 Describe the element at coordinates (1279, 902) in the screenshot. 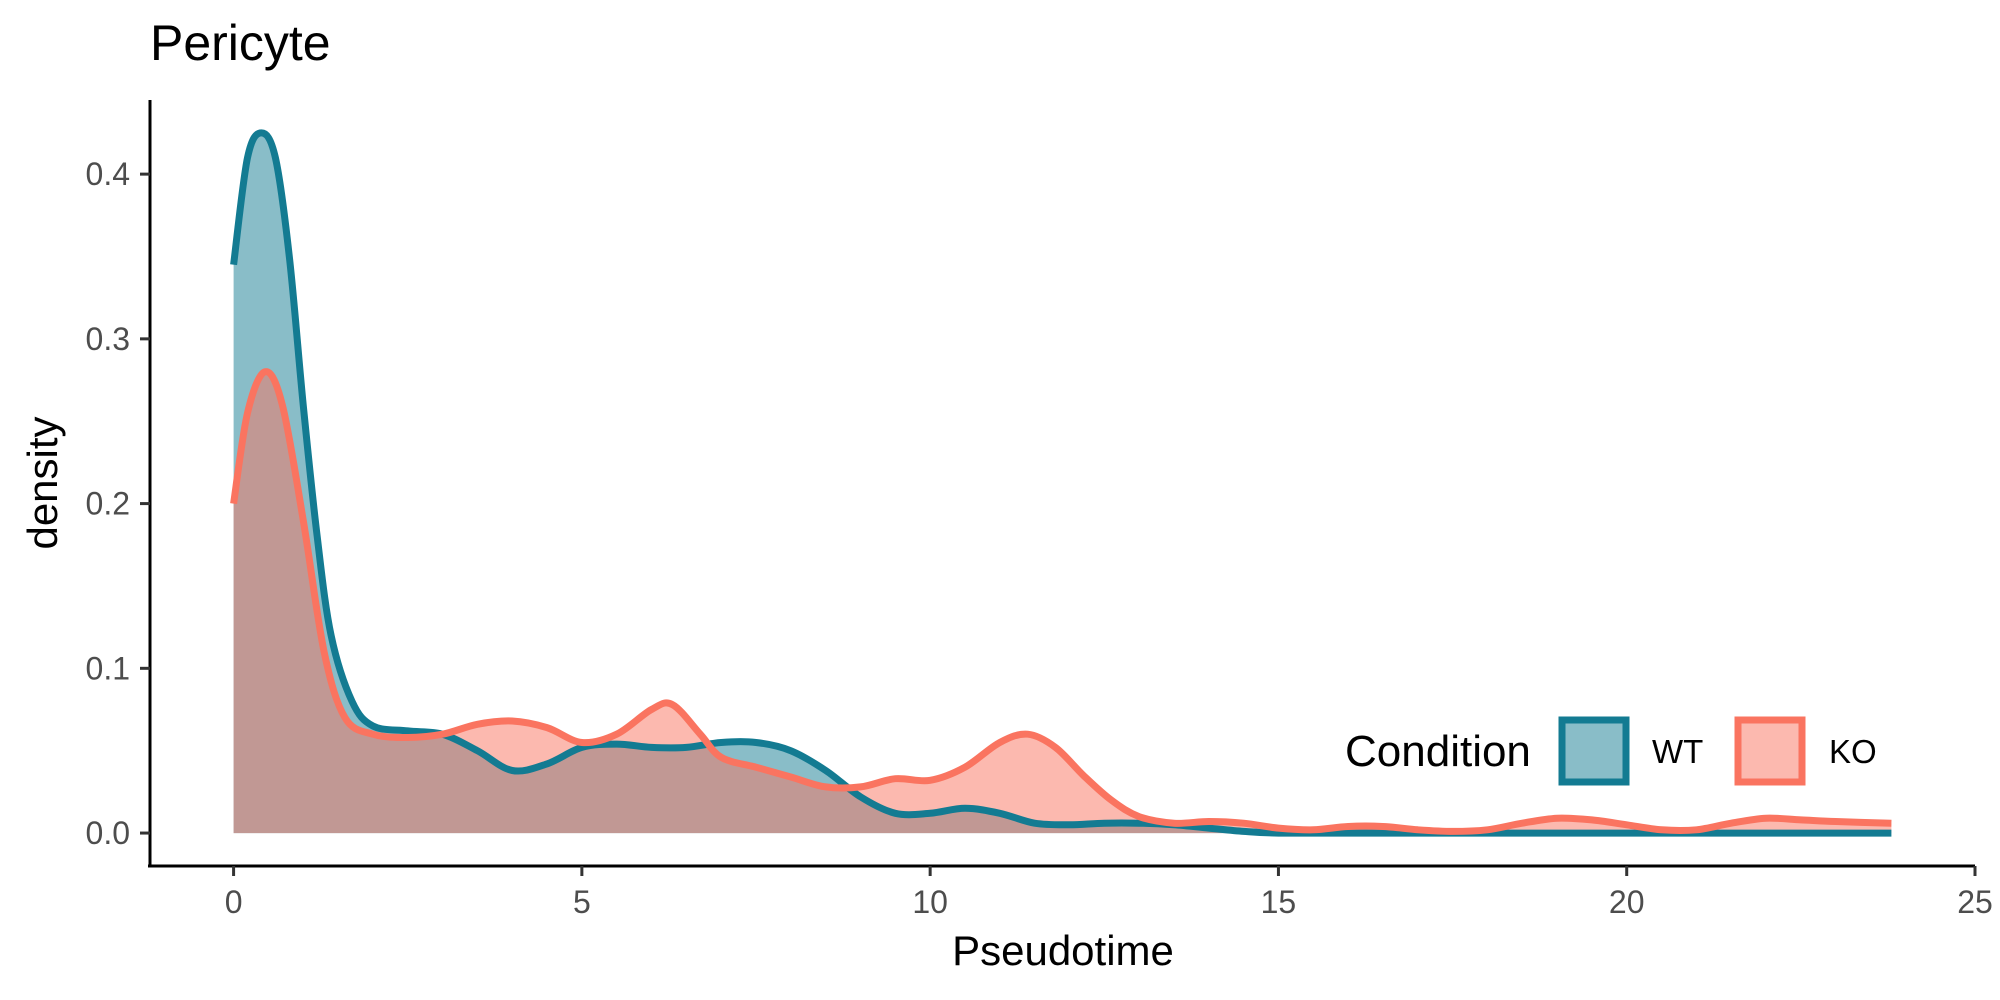

I see `x-tick-label: 15` at that location.